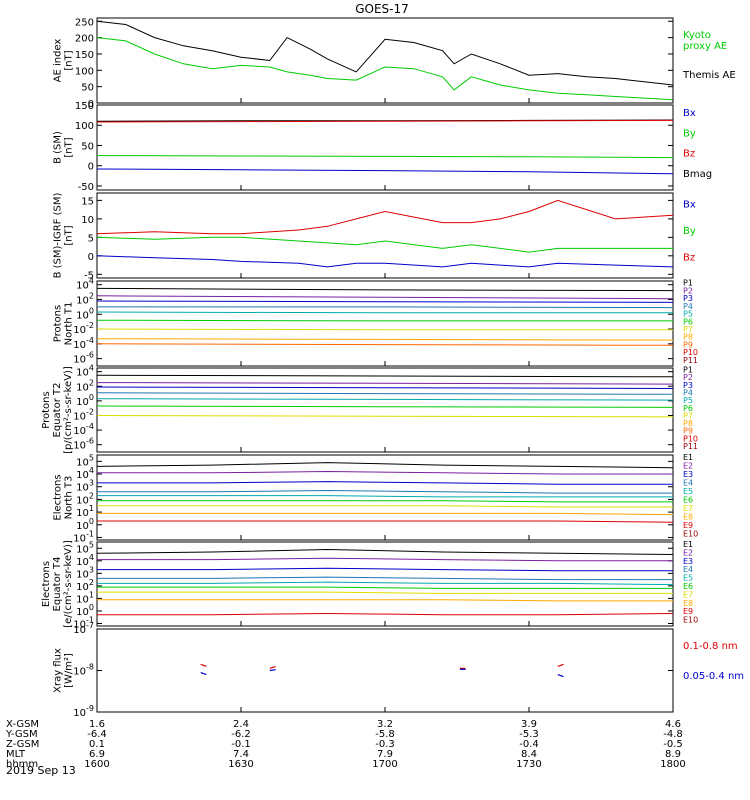 This screenshot has width=750, height=800. What do you see at coordinates (83, 414) in the screenshot?
I see `y-tick-label: 10-2` at bounding box center [83, 414].